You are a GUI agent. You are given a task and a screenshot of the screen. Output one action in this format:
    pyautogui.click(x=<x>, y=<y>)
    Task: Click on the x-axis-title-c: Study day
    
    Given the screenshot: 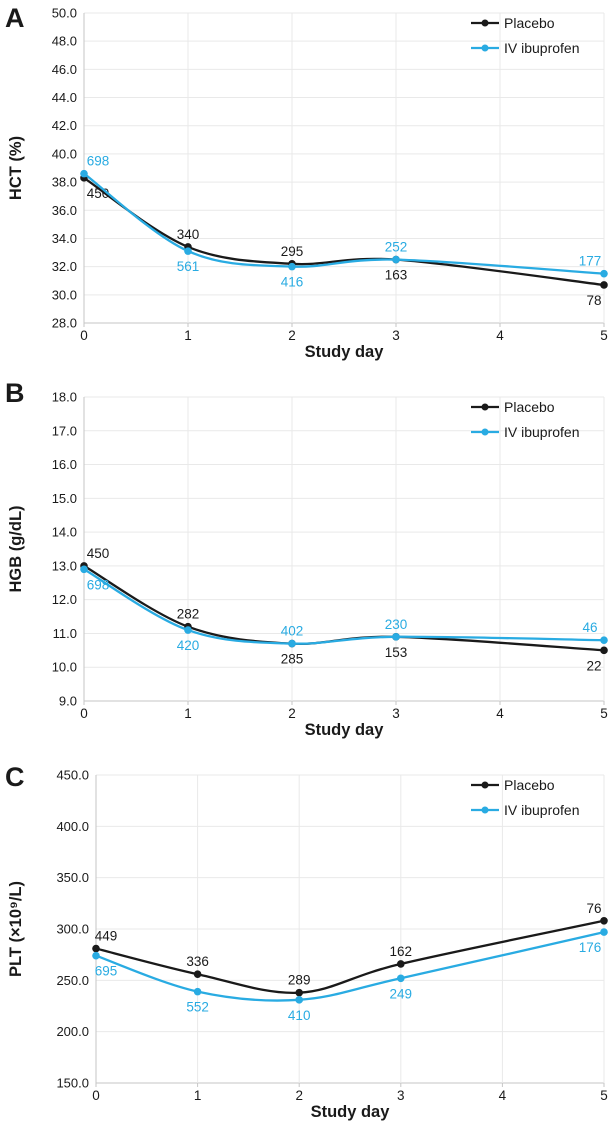 What is the action you would take?
    pyautogui.click(x=351, y=1112)
    